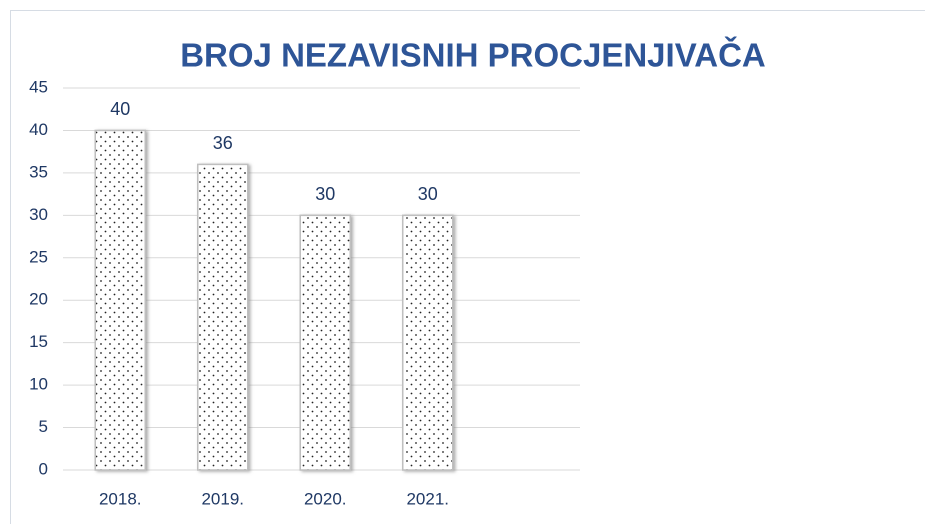 The image size is (925, 524). Describe the element at coordinates (427, 498) in the screenshot. I see `x-tick-label: 2021.` at that location.